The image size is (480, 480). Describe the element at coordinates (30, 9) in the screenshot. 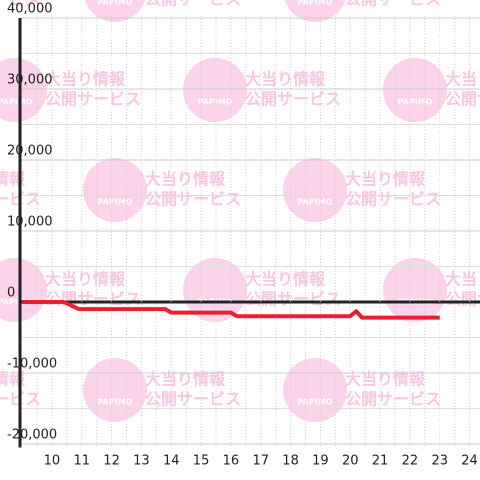

I see `y-tick-label: 40,000` at that location.